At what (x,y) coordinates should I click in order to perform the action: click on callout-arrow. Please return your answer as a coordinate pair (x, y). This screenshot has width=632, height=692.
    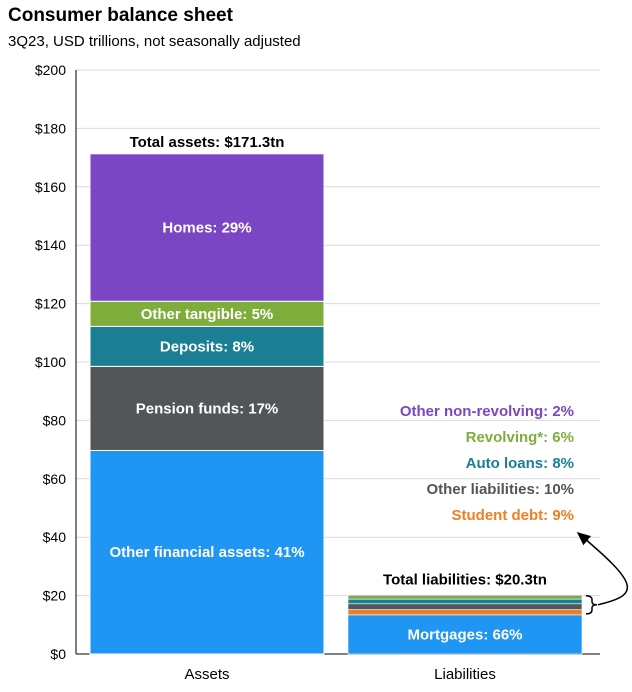
    Looking at the image, I should click on (602, 569).